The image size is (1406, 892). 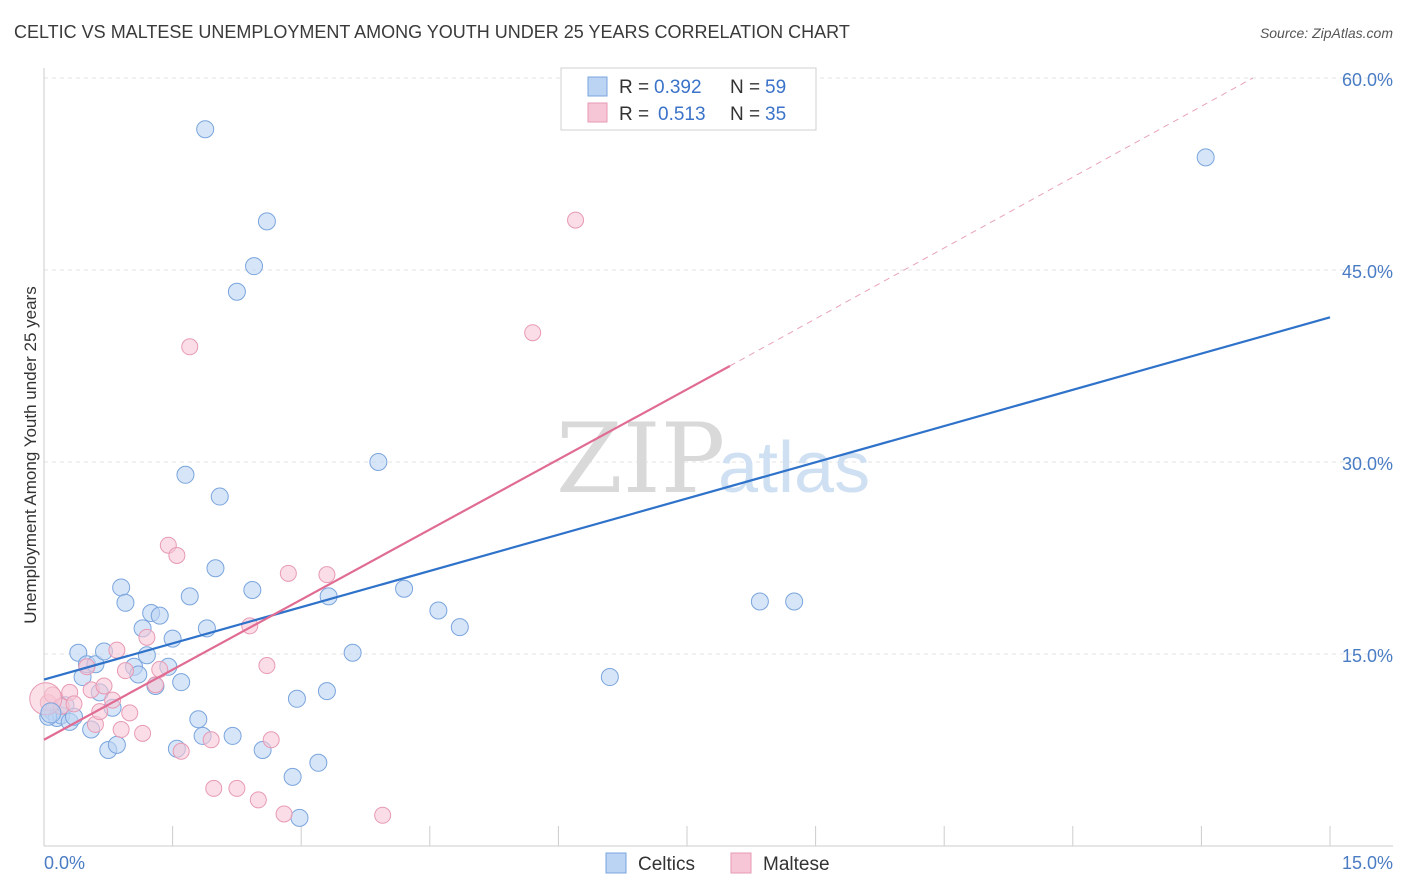 What do you see at coordinates (688, 99) in the screenshot?
I see `legend: R = 0.392 N = 59 R = 0.513 N = 35` at bounding box center [688, 99].